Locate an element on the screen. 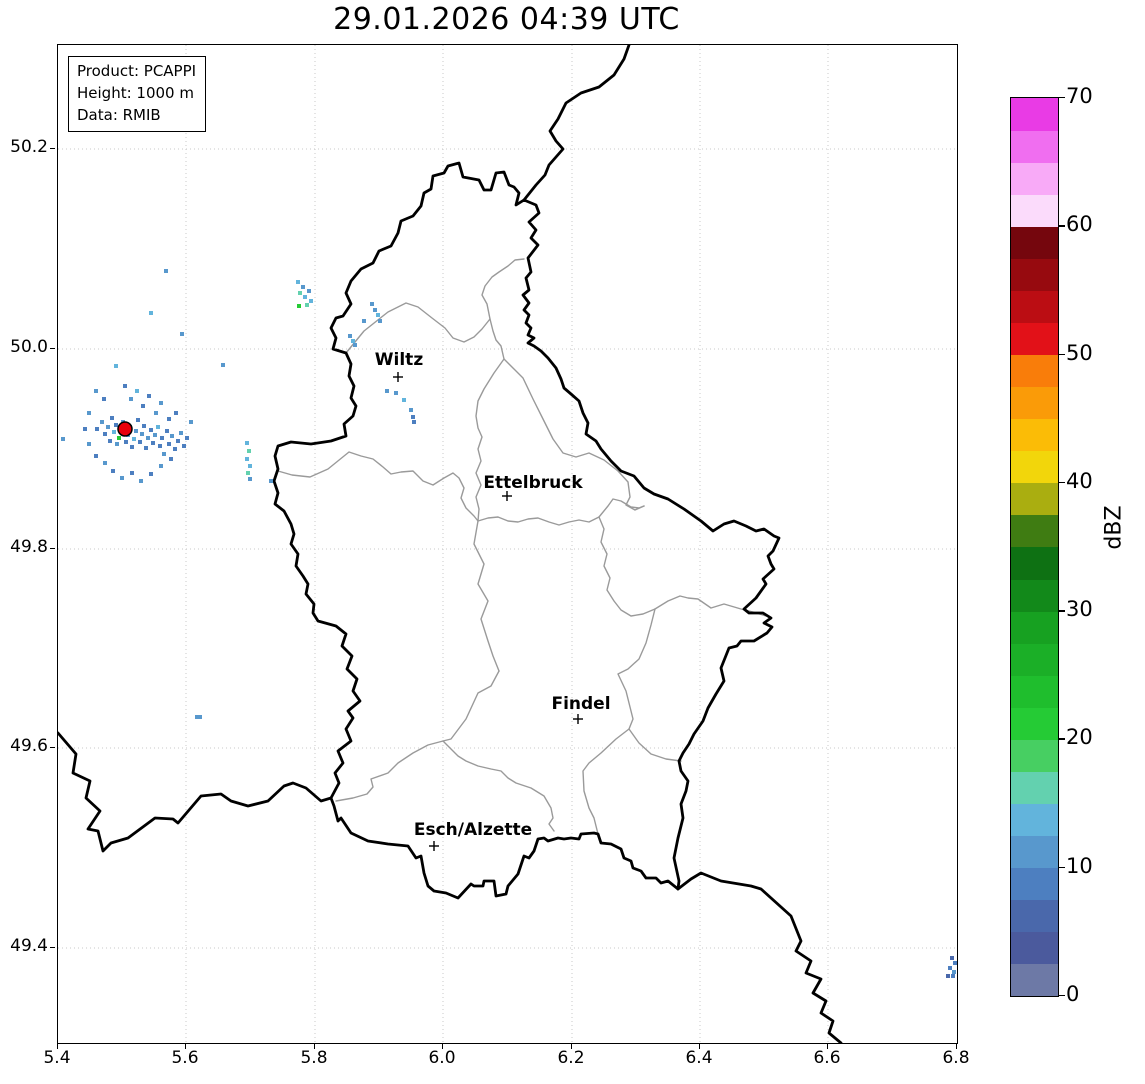  colorbar-tick-label: 40 is located at coordinates (1079, 480).